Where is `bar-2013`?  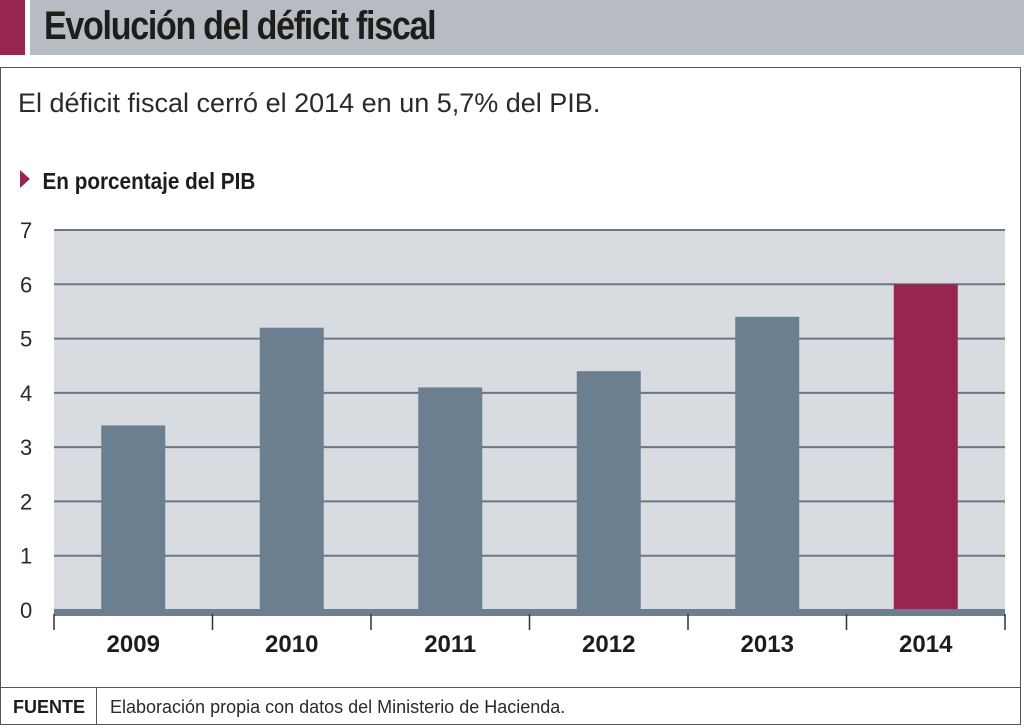
bar-2013 is located at coordinates (767, 463).